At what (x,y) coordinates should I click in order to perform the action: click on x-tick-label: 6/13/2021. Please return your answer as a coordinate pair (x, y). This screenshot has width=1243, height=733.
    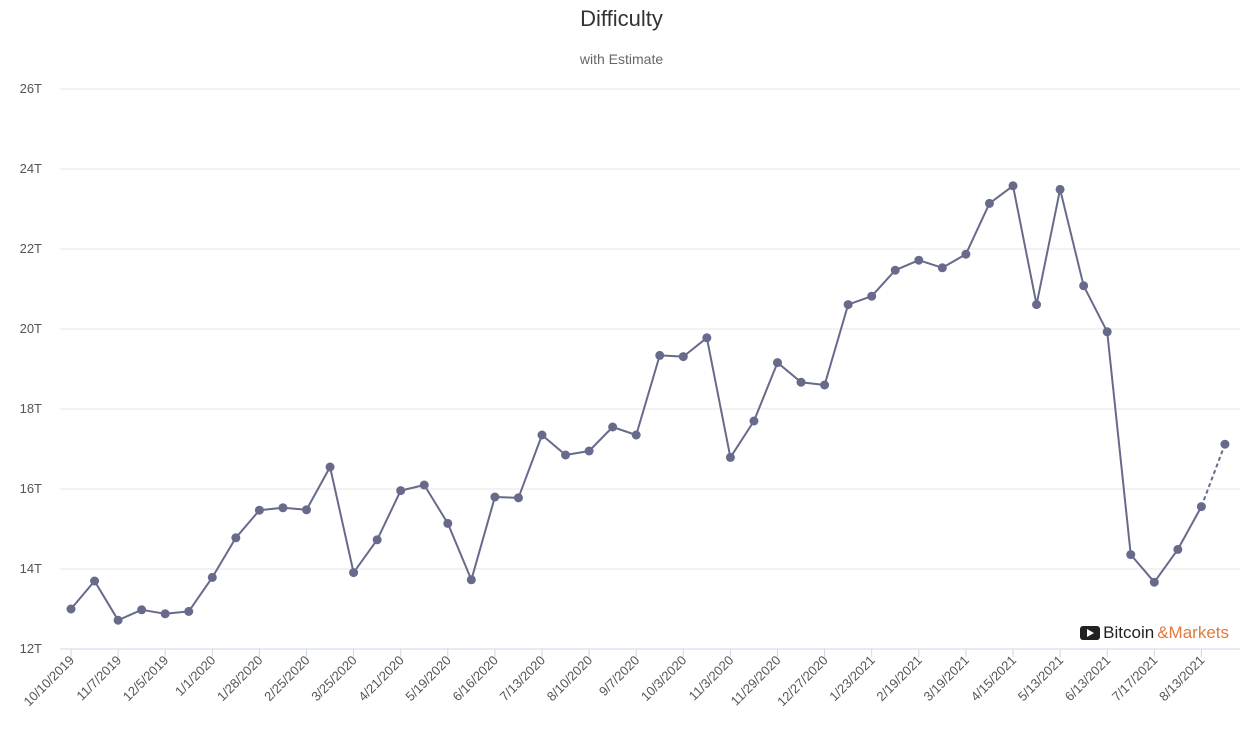
    Looking at the image, I should click on (1088, 679).